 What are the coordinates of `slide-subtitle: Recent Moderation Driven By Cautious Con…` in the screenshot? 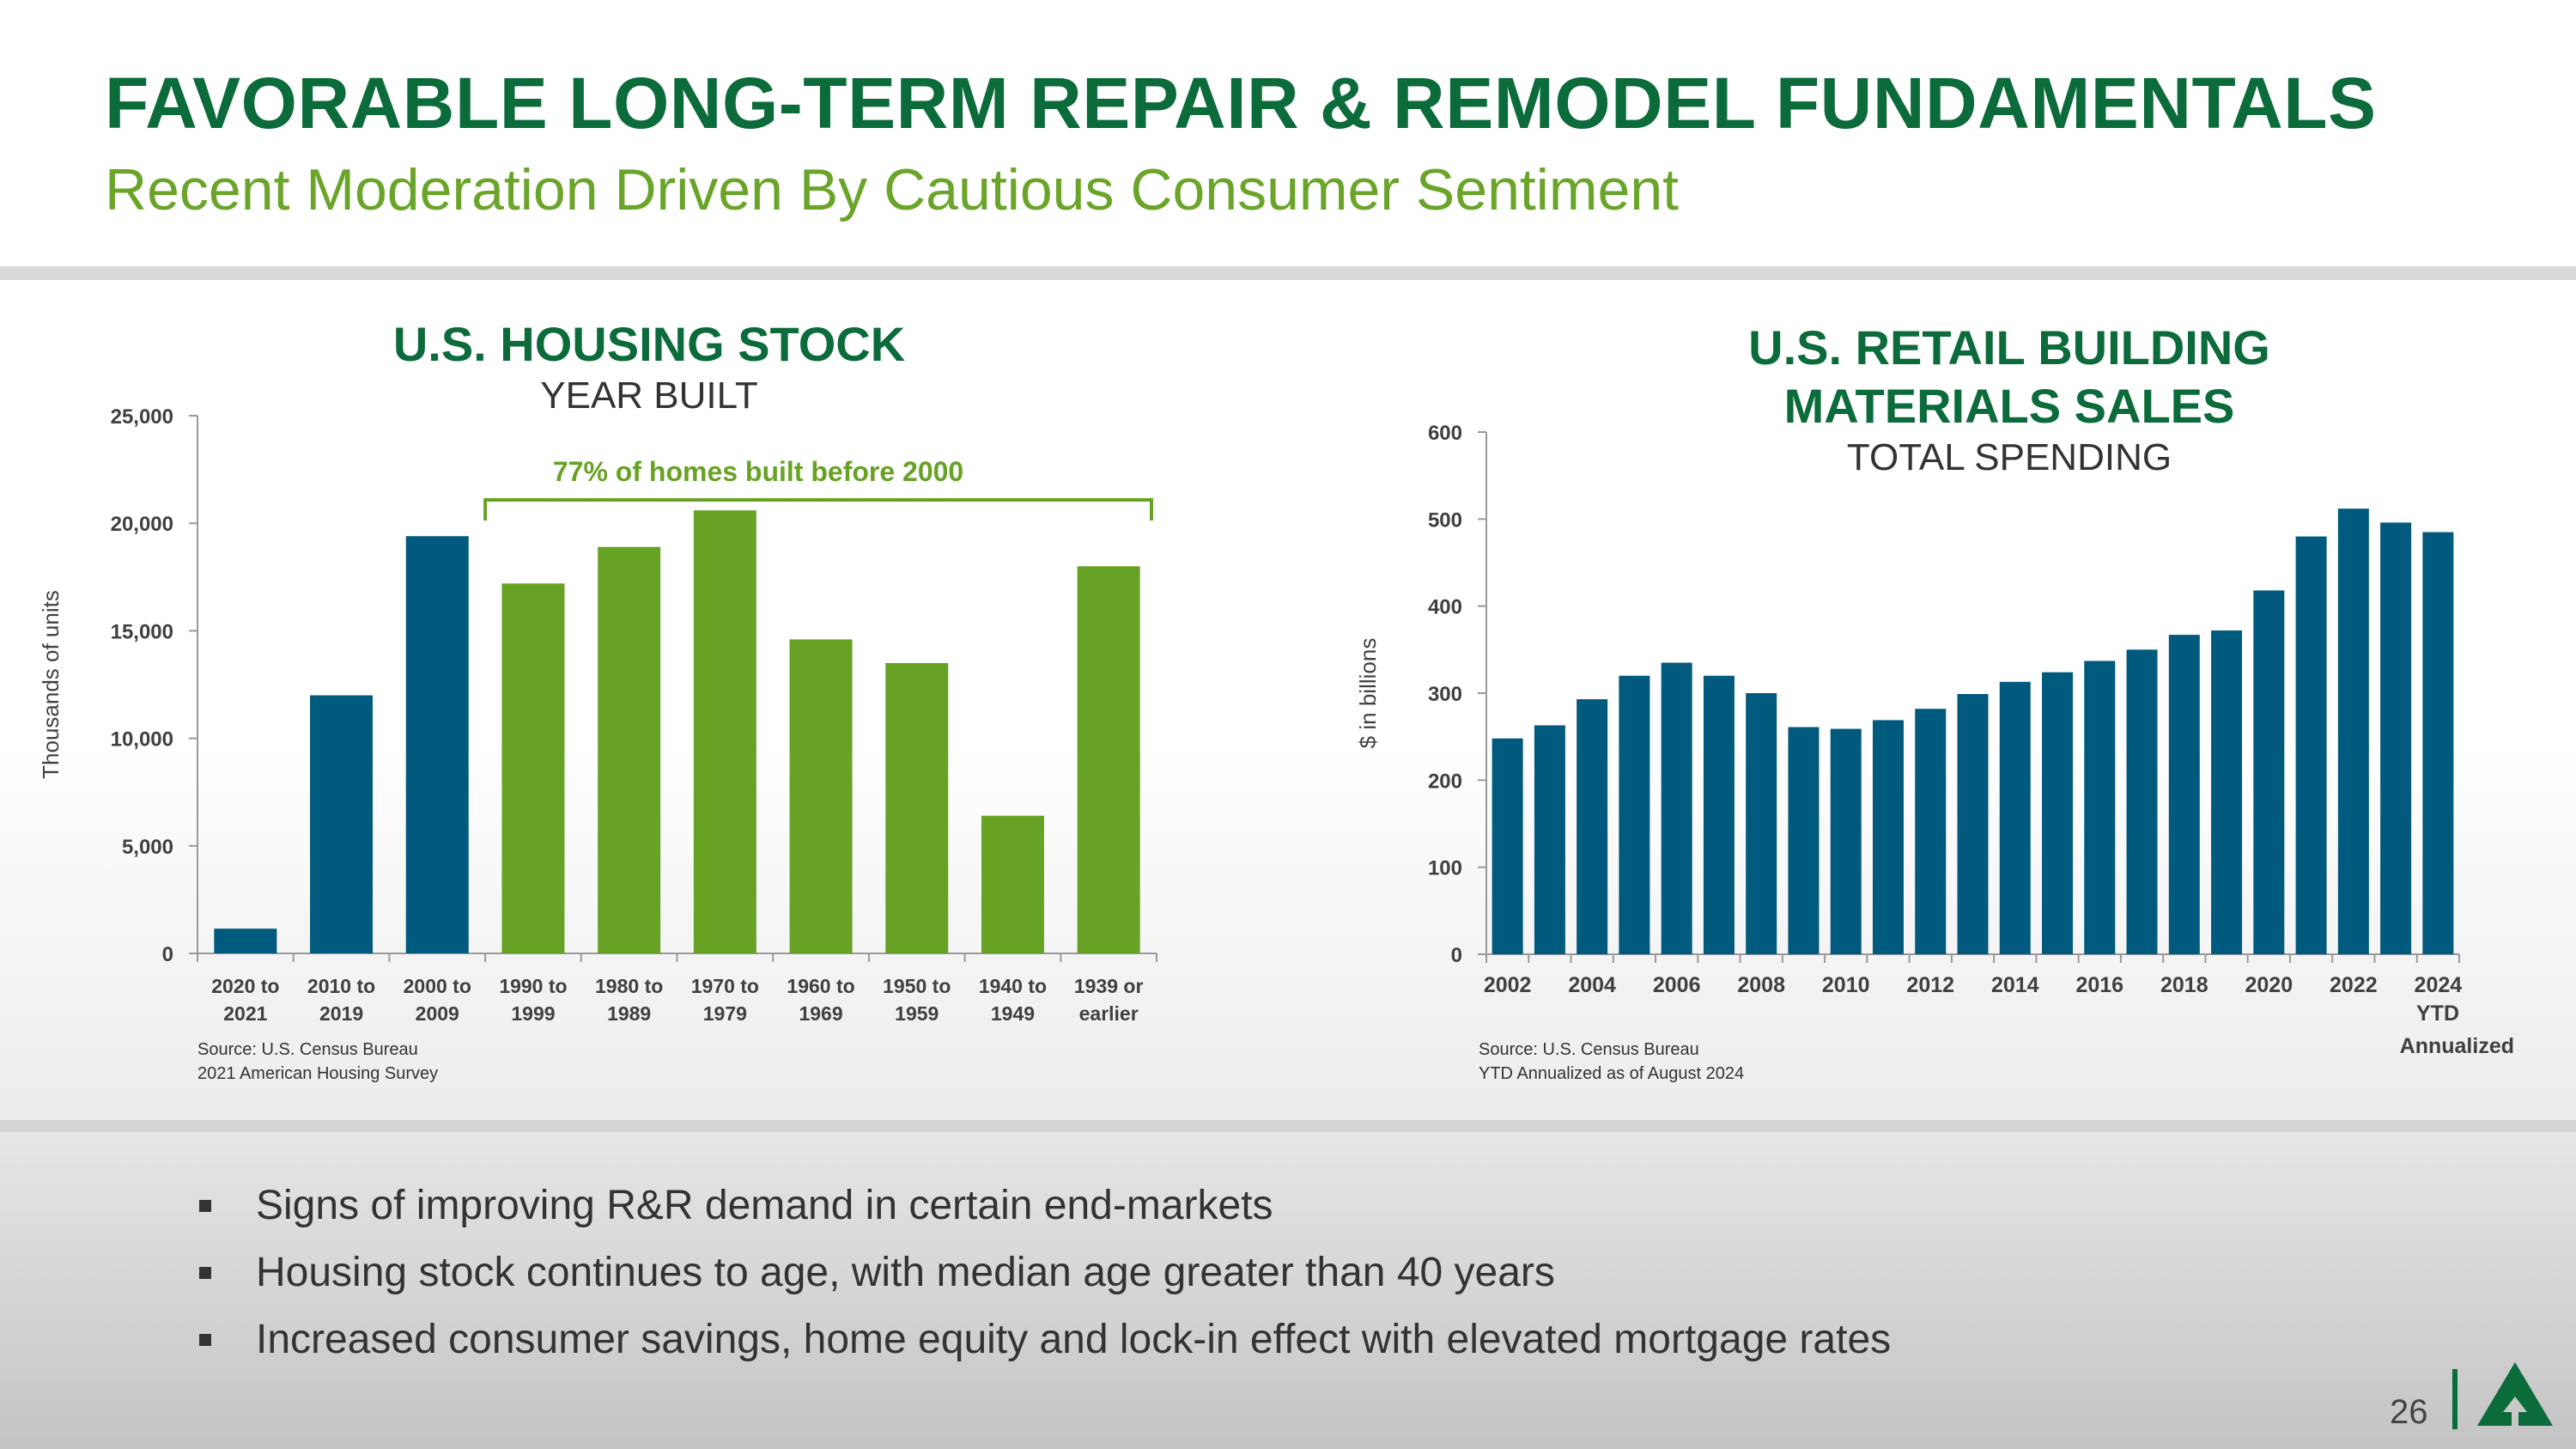 It's located at (892, 189).